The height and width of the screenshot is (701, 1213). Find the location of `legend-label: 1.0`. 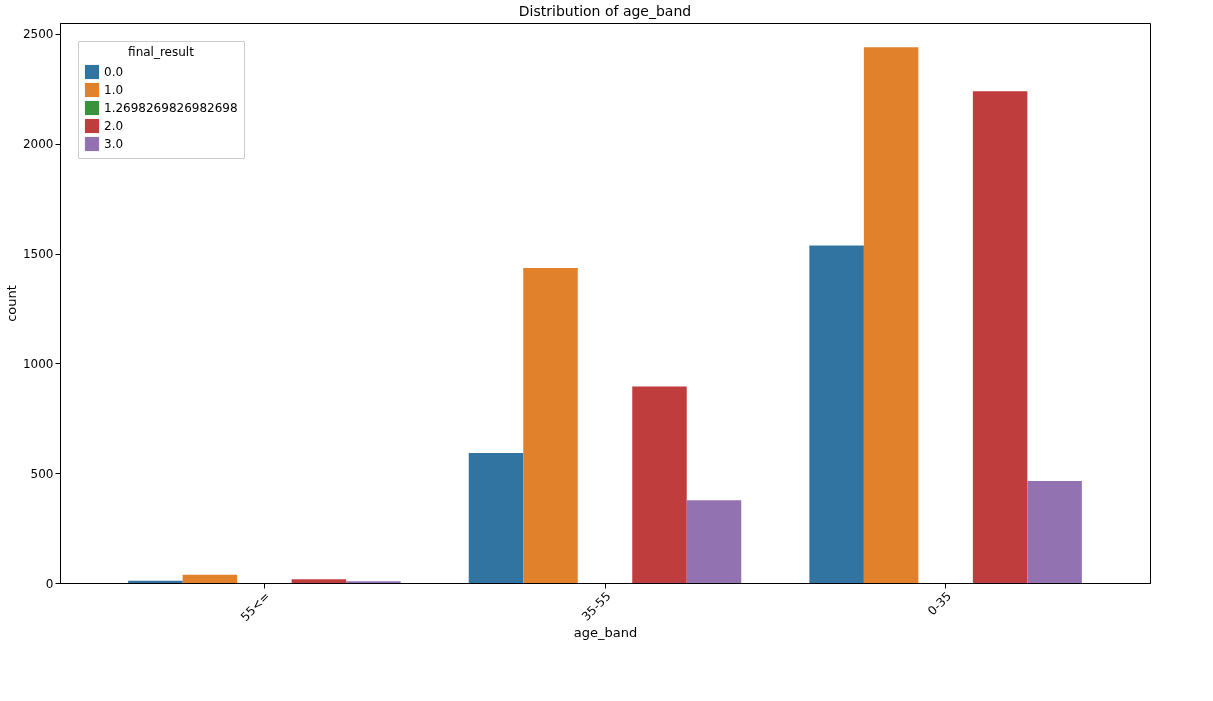

legend-label: 1.0 is located at coordinates (114, 90).